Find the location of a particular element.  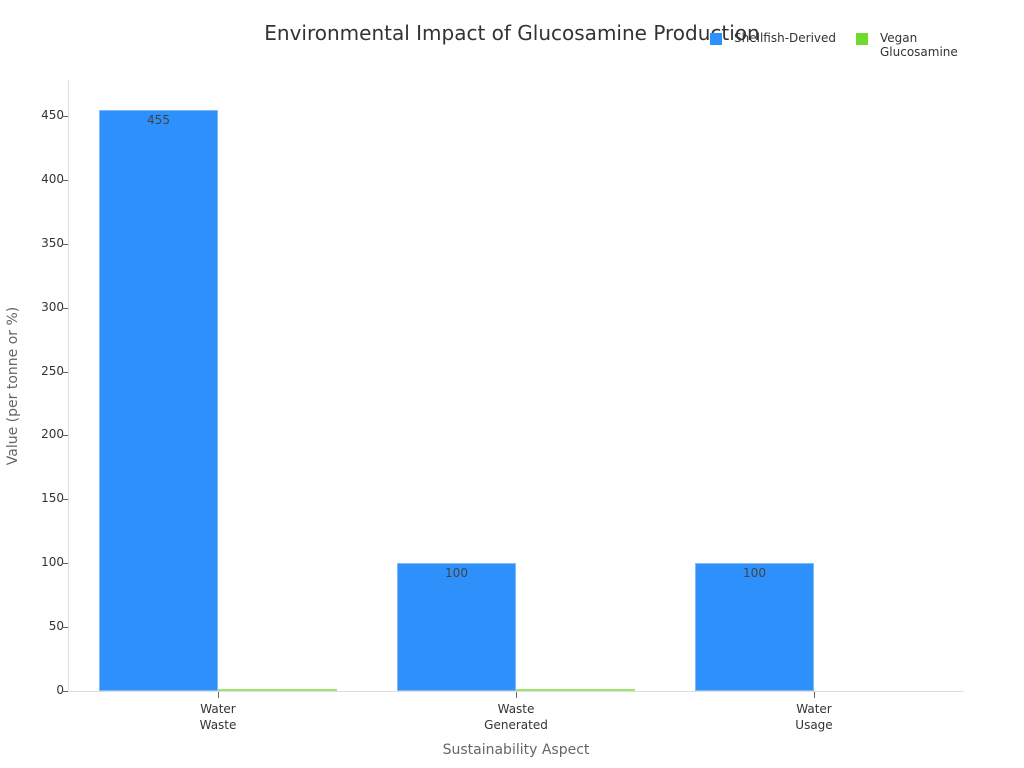

x-axis is located at coordinates (516, 691).